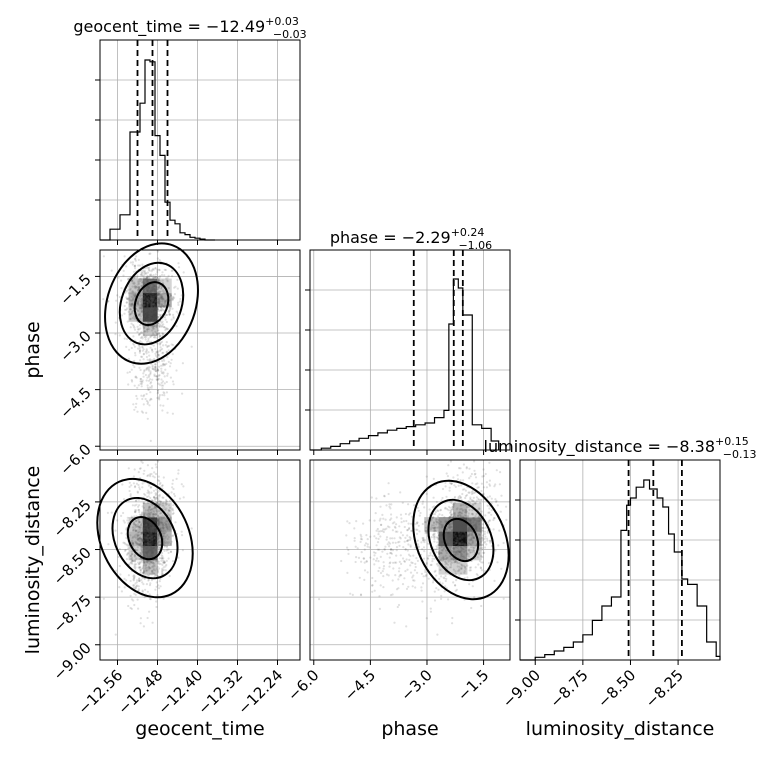  Describe the element at coordinates (411, 239) in the screenshot. I see `title-phase: phase = −2.29+0.24 −1.06` at that location.